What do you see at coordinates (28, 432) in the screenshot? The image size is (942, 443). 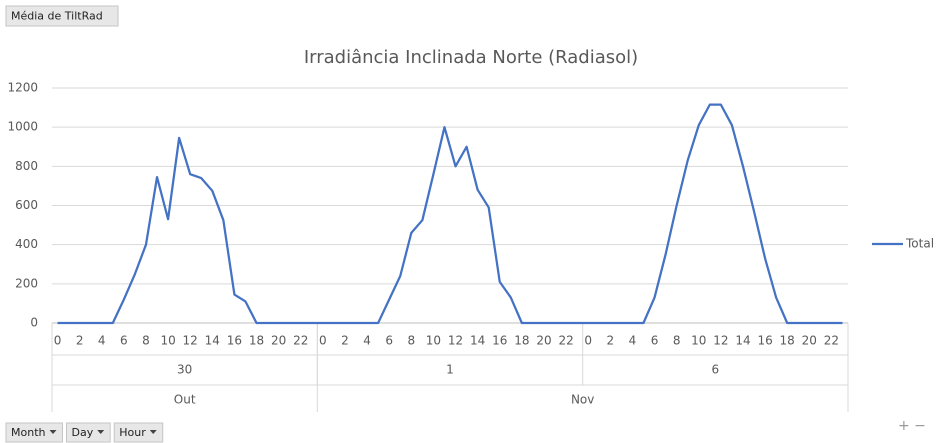 I see `axis-field-label: Month` at bounding box center [28, 432].